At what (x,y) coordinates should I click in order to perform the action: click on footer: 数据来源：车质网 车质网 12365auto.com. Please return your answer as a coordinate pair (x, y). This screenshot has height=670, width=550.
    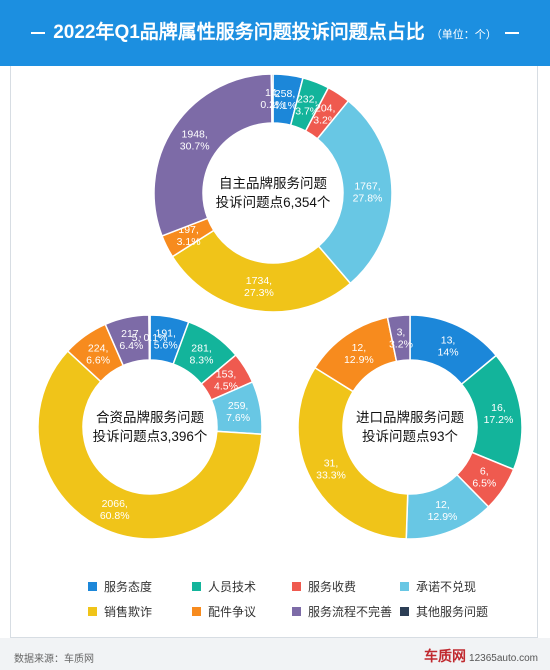
    Looking at the image, I should click on (275, 654).